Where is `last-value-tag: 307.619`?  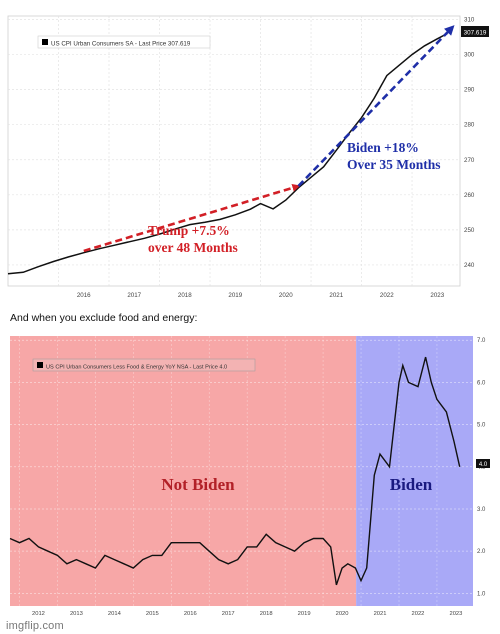
last-value-tag: 307.619 is located at coordinates (475, 31).